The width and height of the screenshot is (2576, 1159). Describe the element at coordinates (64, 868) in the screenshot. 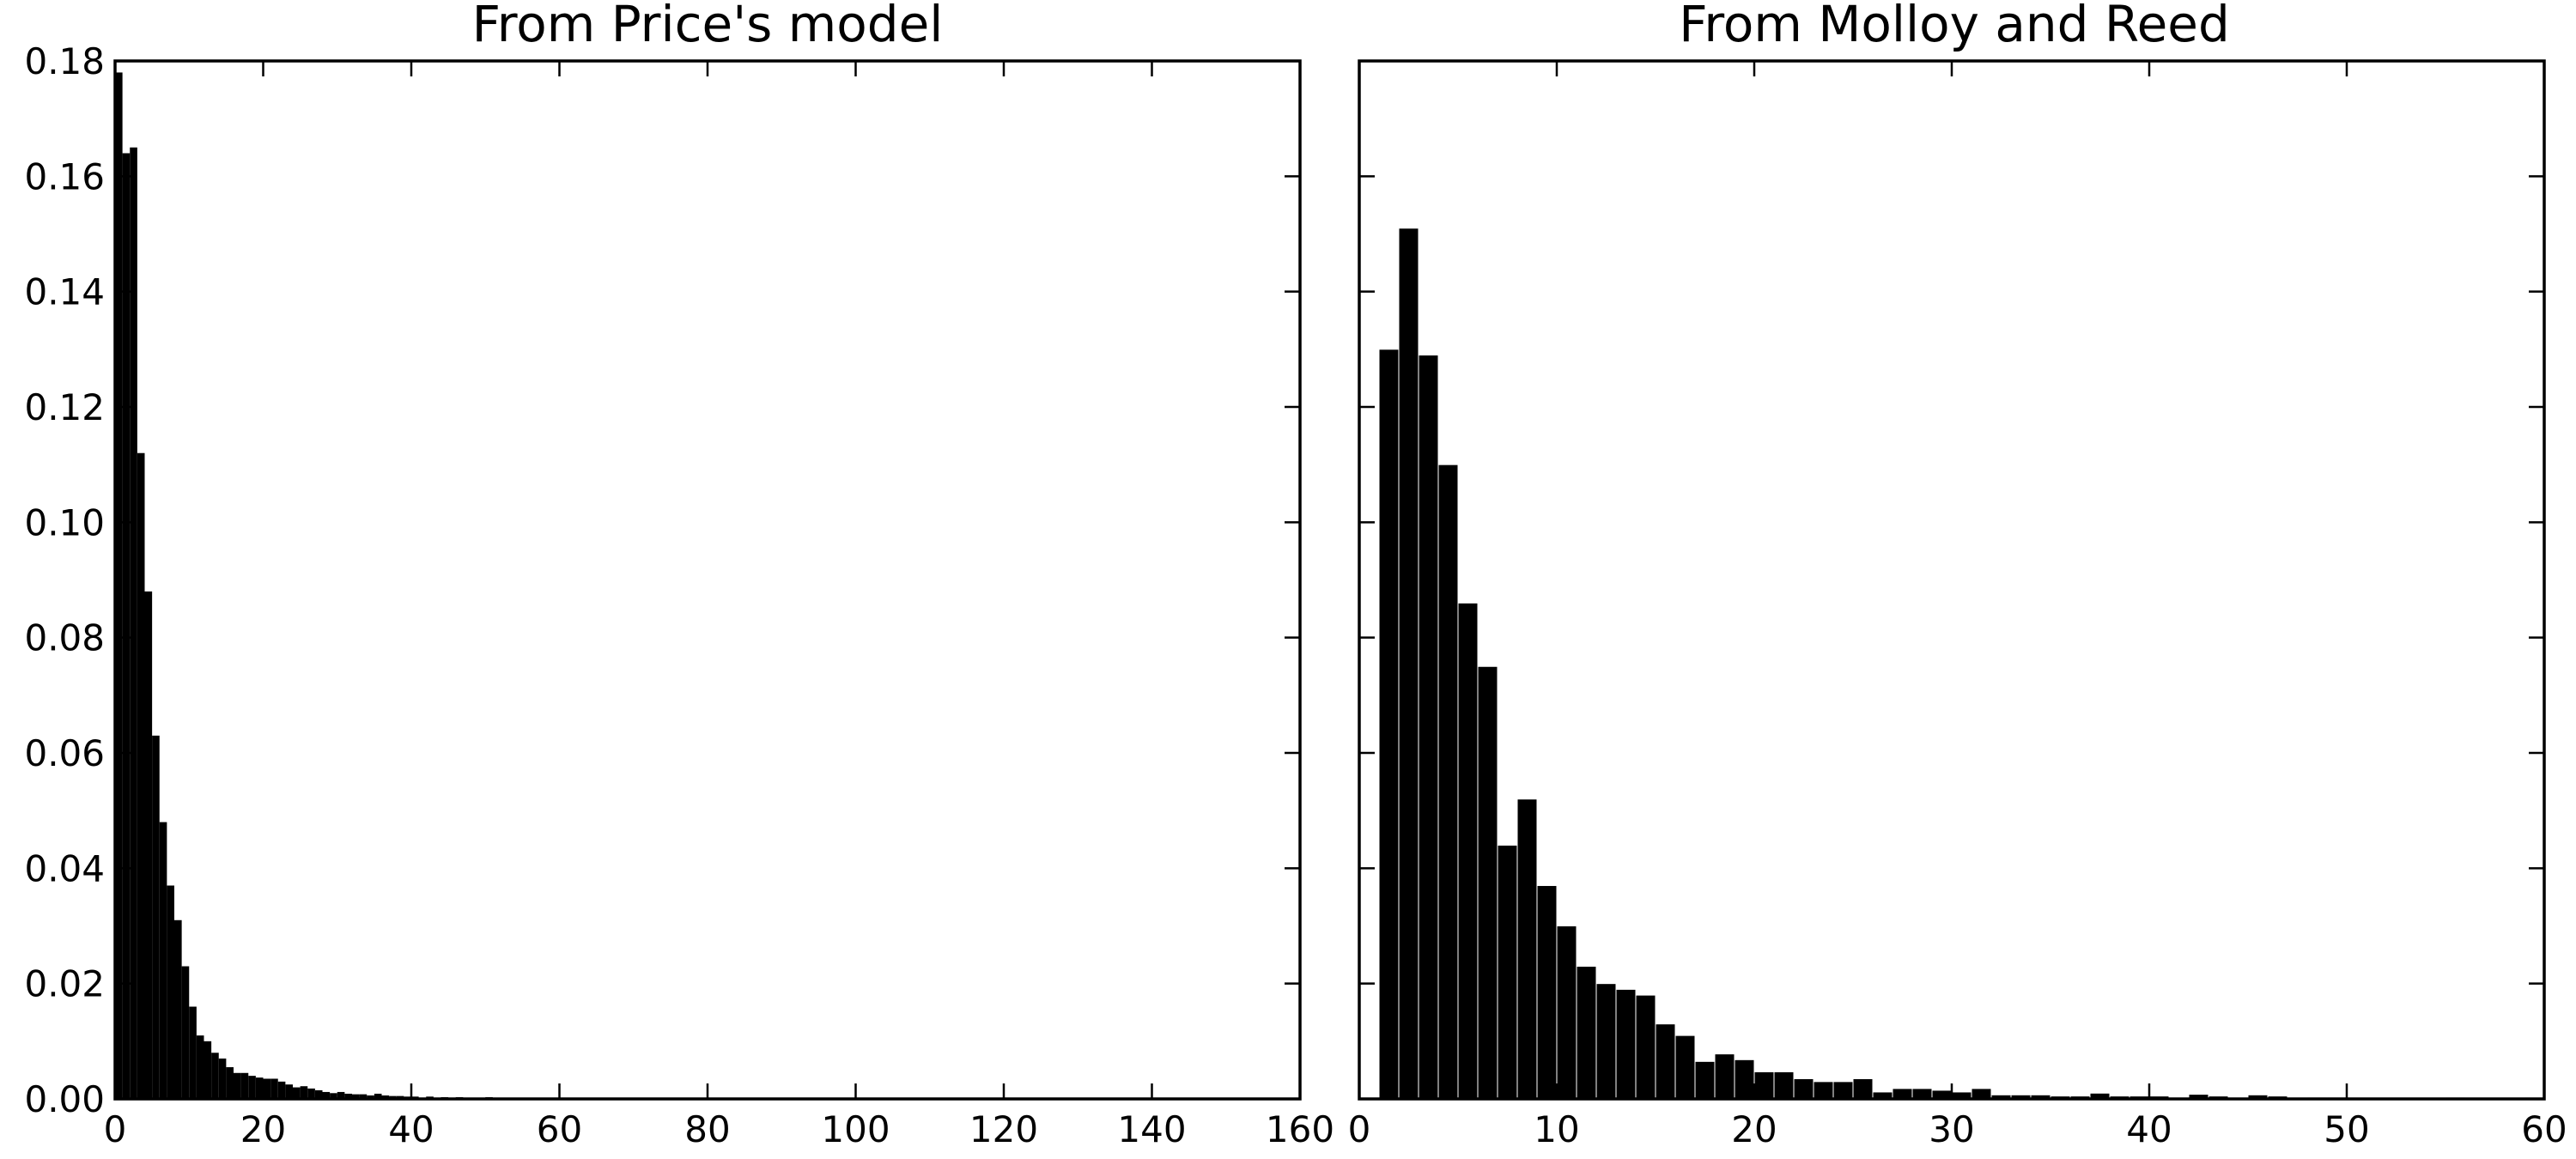

I see `y-tick-label: 0.04` at that location.